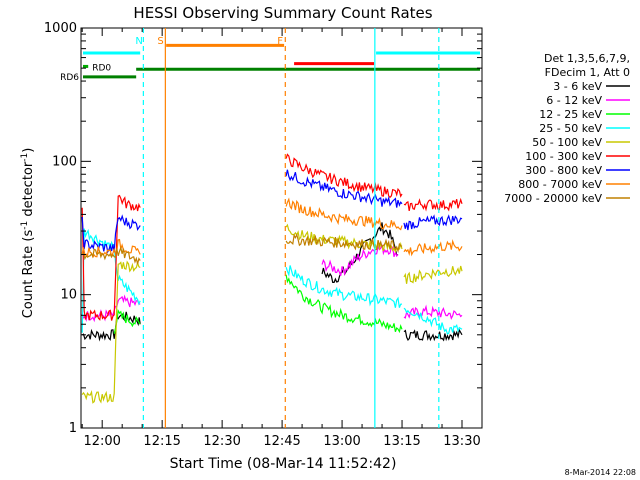 The image size is (640, 480). Describe the element at coordinates (101, 68) in the screenshot. I see `state-bar-label: RD0` at that location.